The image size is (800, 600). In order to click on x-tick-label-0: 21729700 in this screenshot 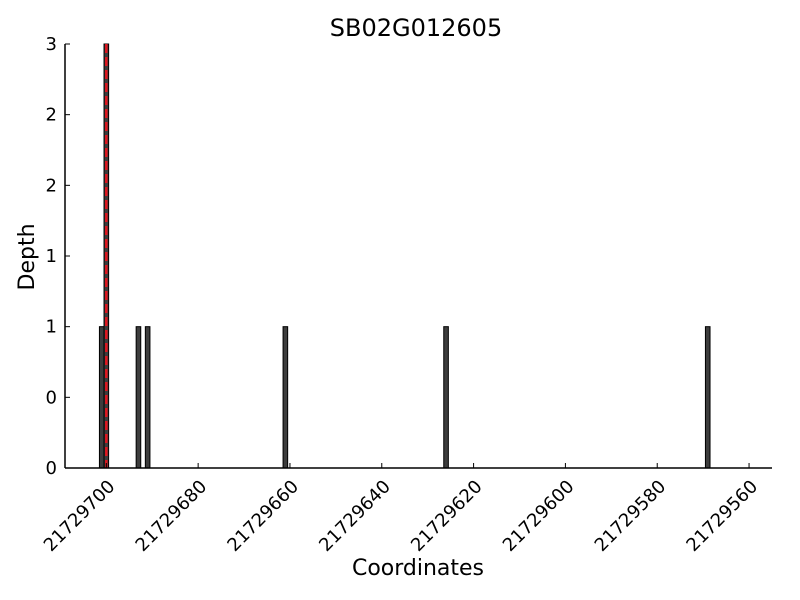, I will do `click(80, 516)`.